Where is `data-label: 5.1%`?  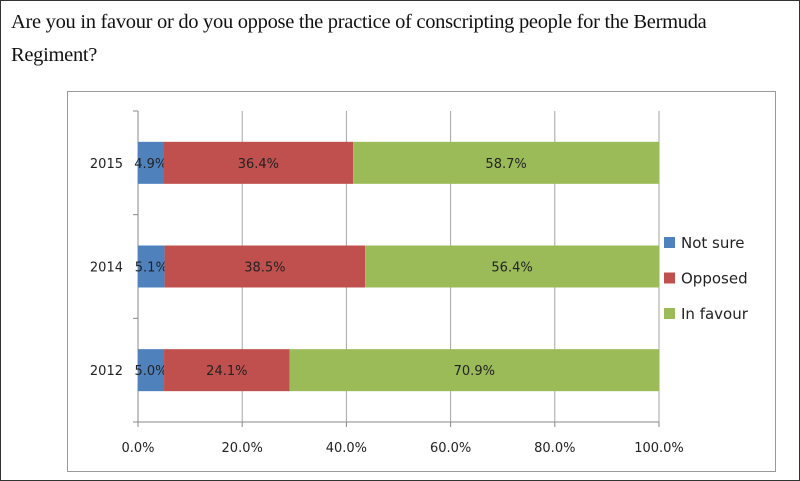 data-label: 5.1% is located at coordinates (151, 268).